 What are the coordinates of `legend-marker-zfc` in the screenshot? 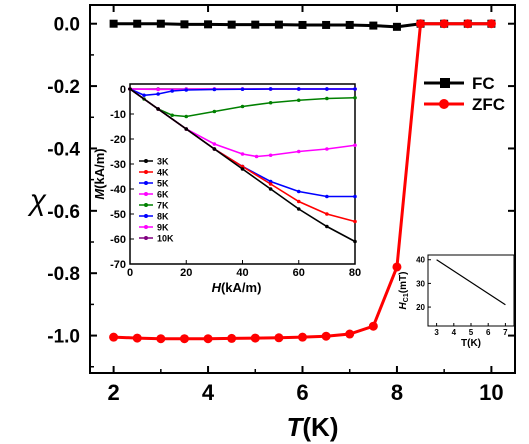 It's located at (444, 104).